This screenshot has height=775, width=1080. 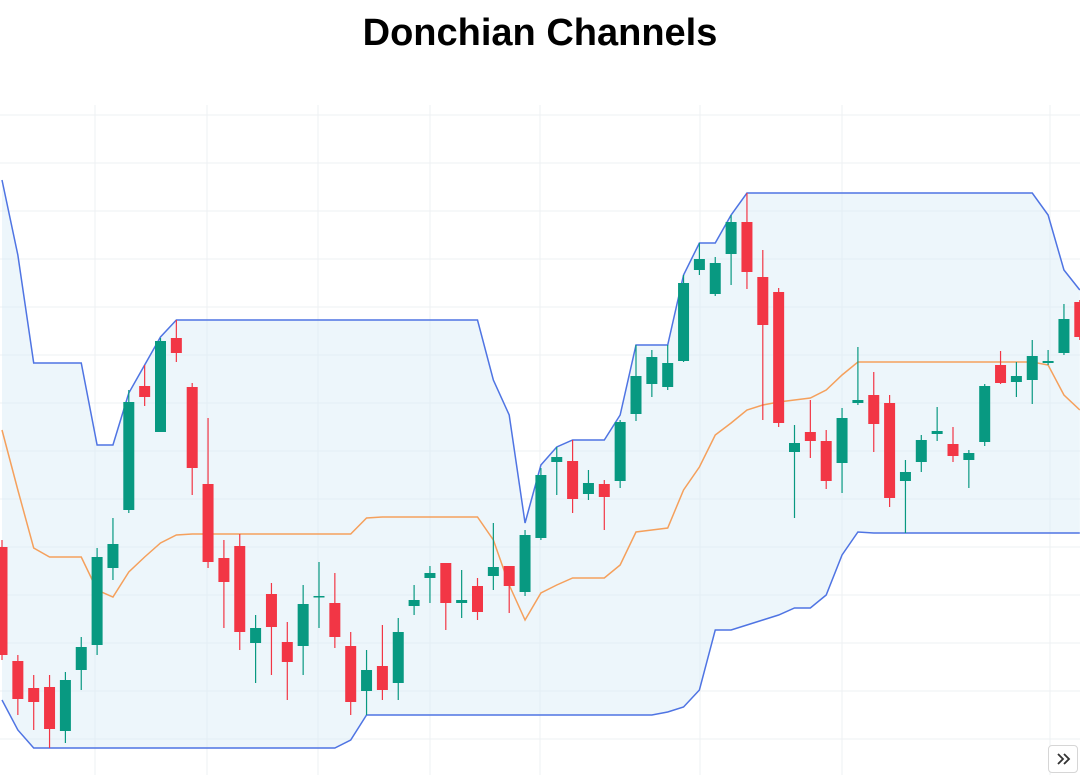 I want to click on chevron-icon, so click(x=1064, y=759).